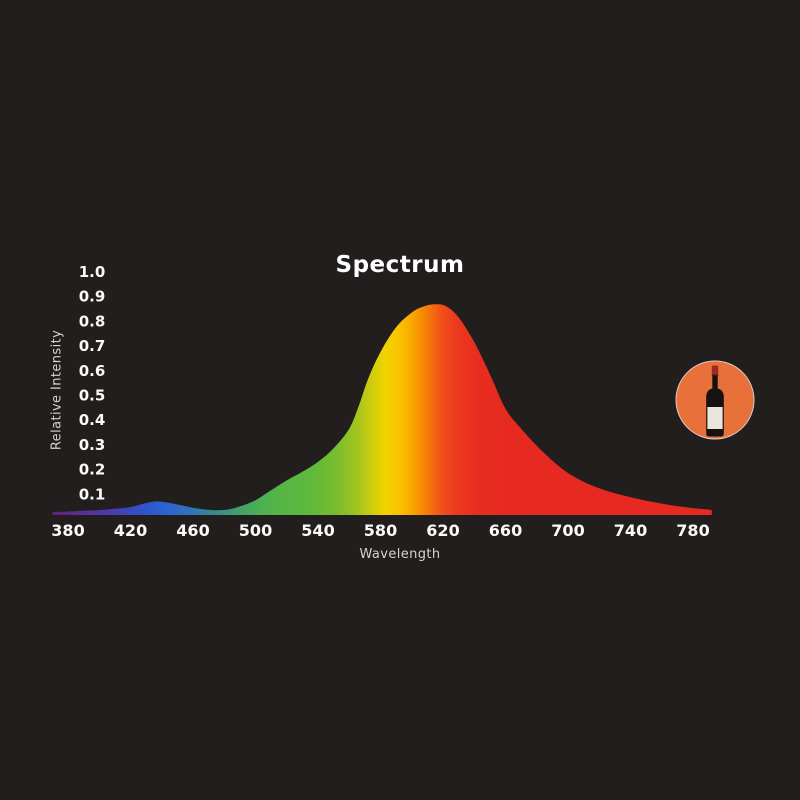 This screenshot has height=800, width=800. I want to click on x-axis-ticks: 380 420 460 500 540 580 620 660 700 740 780, so click(380, 530).